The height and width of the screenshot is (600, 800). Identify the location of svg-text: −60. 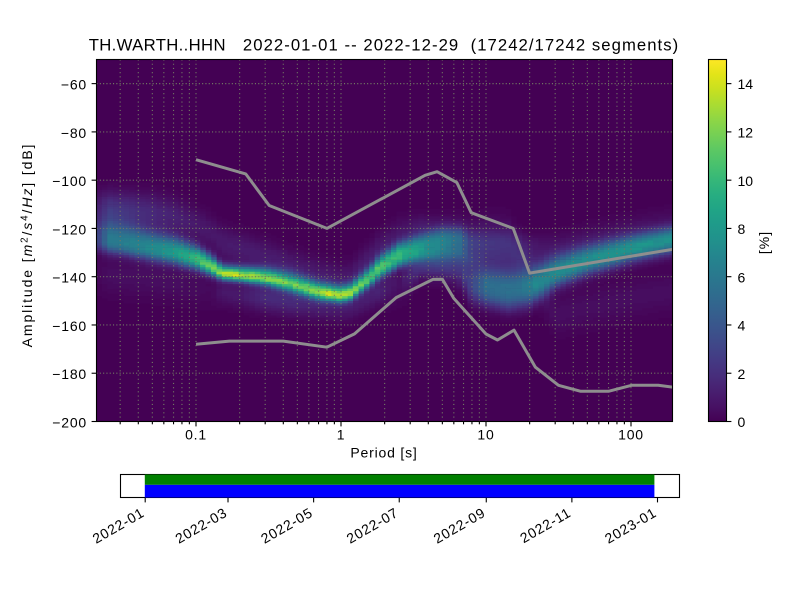
(74, 85).